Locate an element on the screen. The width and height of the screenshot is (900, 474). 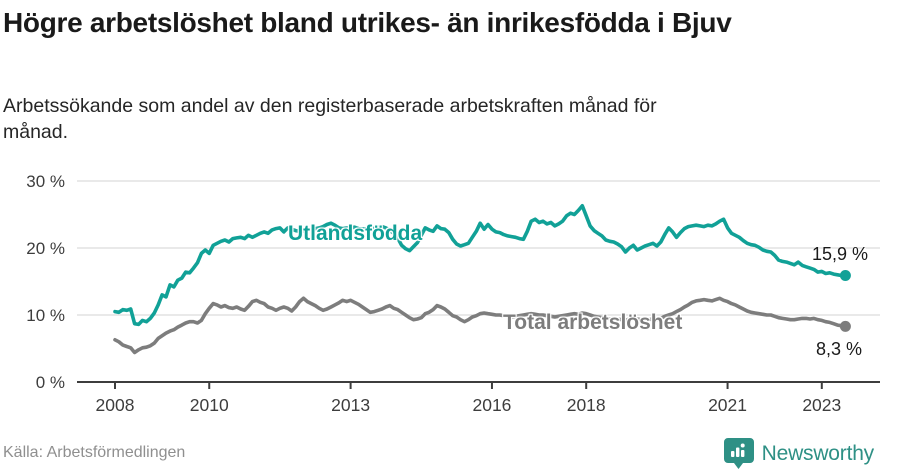
bar-chart-pin-icon is located at coordinates (738, 453).